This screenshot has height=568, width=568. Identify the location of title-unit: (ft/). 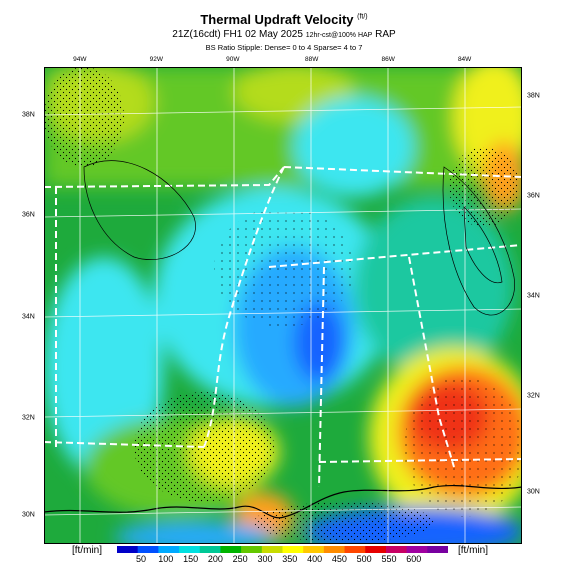
(362, 17).